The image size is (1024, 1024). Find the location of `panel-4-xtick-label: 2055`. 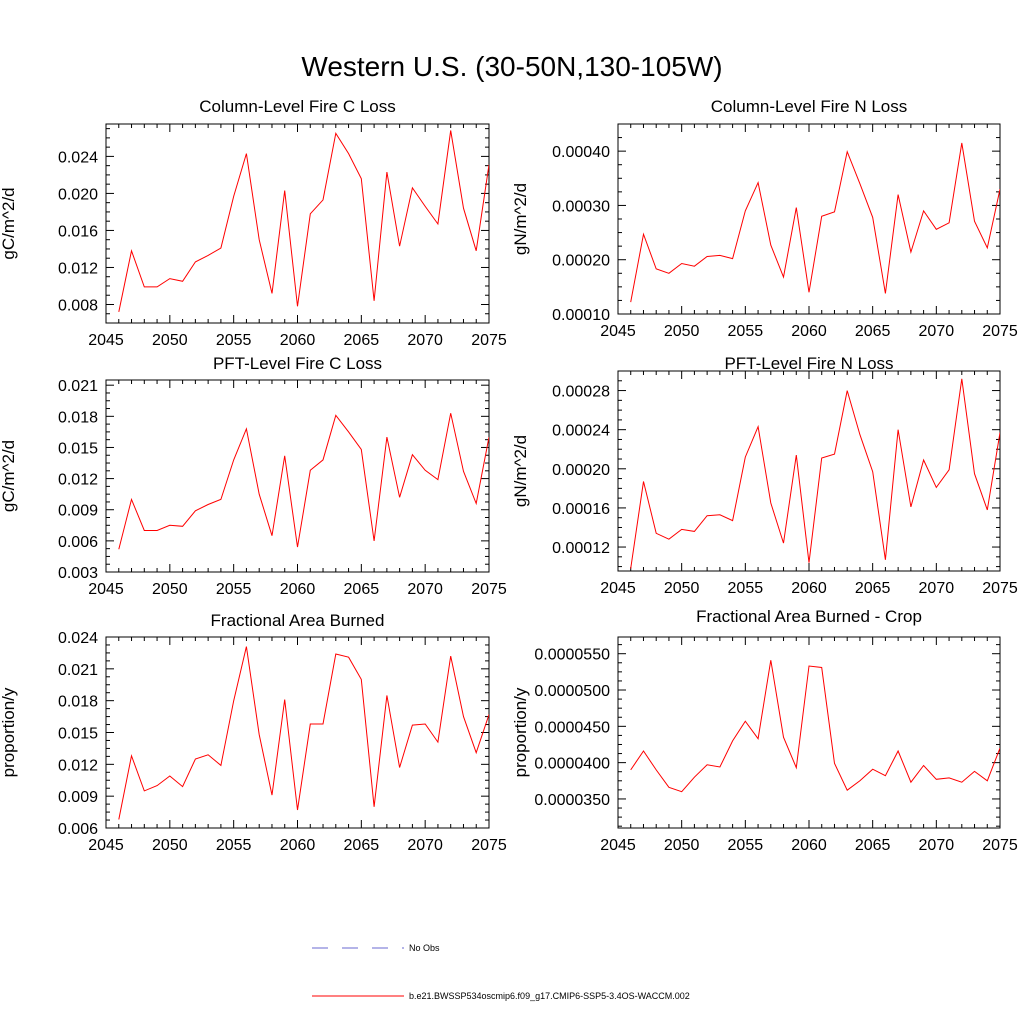

panel-4-xtick-label: 2055 is located at coordinates (746, 588).